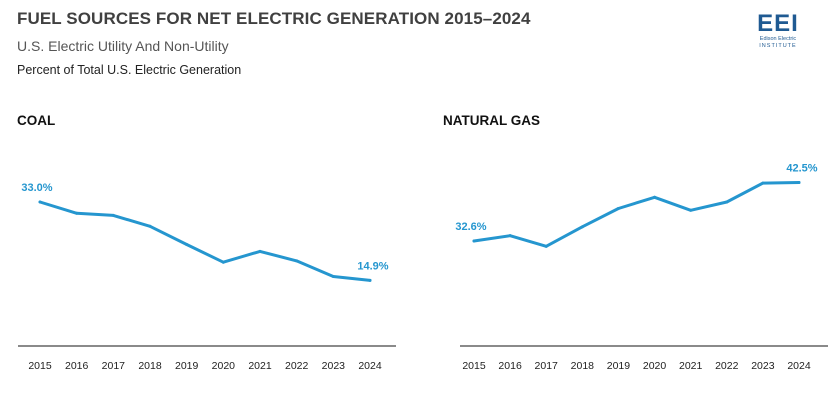 The height and width of the screenshot is (400, 840). What do you see at coordinates (778, 46) in the screenshot?
I see `logo-text-line2: INSTITUTE` at bounding box center [778, 46].